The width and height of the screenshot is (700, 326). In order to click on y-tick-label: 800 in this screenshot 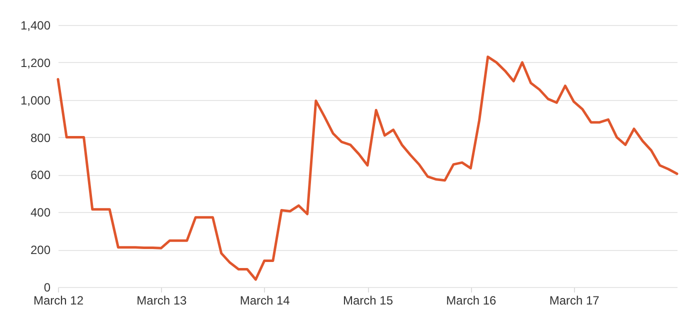, I will do `click(40, 137)`.